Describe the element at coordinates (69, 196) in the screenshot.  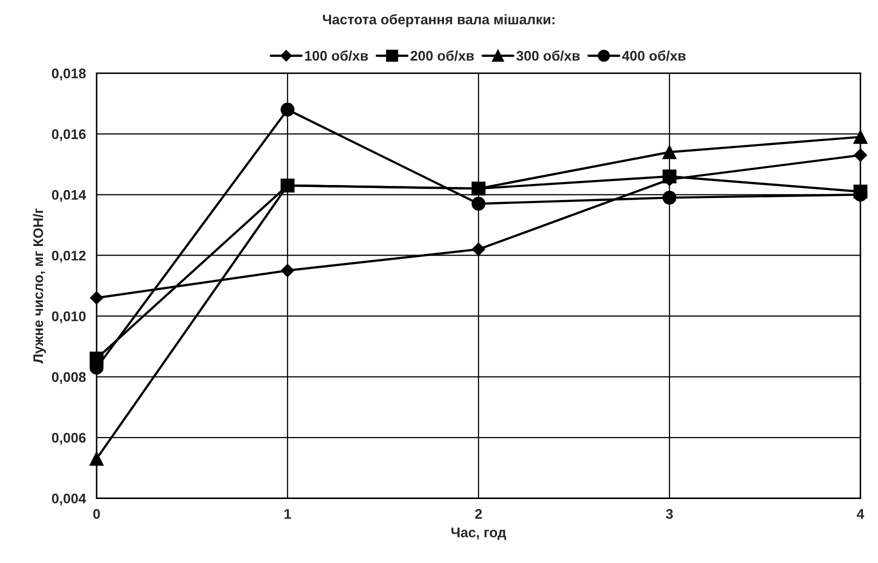
I see `y-tick-label: 0,014` at that location.